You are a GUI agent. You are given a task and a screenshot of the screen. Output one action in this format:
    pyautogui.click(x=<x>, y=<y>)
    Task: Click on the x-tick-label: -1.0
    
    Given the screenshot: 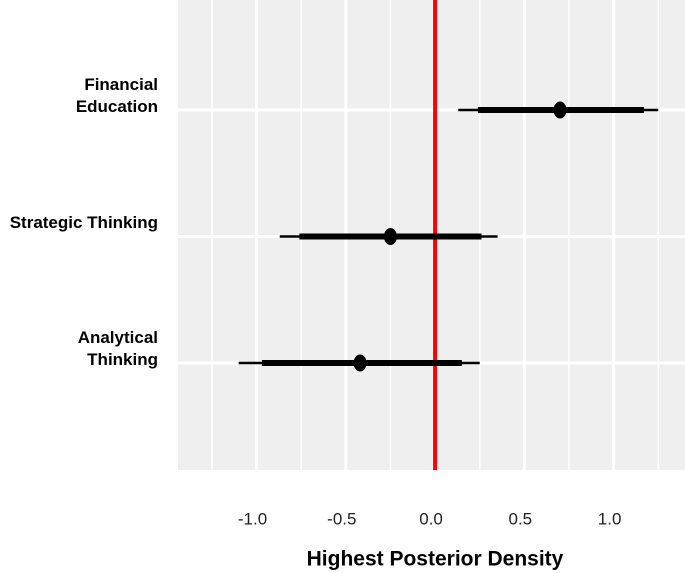 What is the action you would take?
    pyautogui.click(x=252, y=518)
    